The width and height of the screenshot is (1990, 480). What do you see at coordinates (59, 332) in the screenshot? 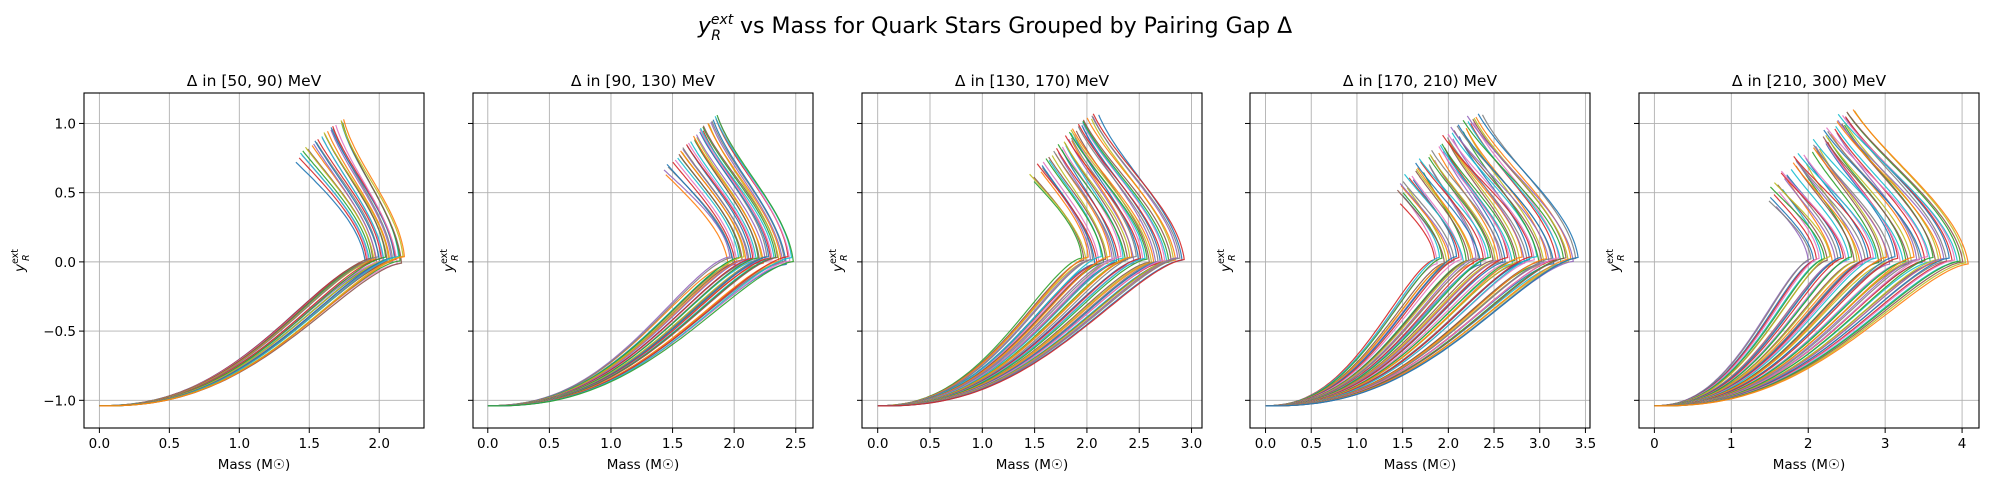
I see `y-tick-label: −0.5` at bounding box center [59, 332].